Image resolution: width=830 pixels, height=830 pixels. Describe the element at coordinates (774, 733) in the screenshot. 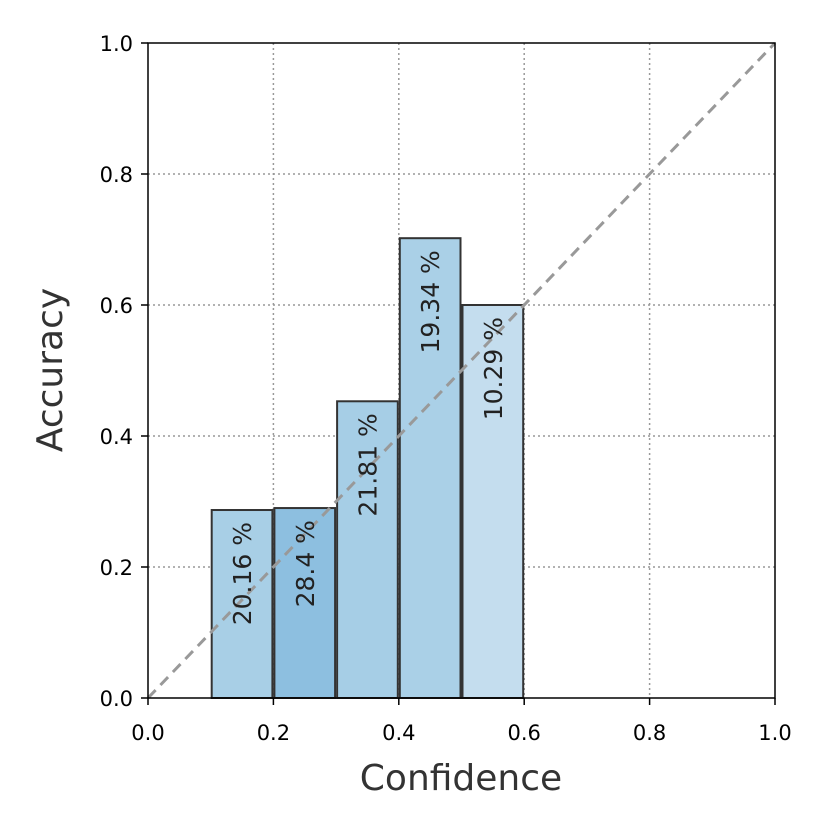

I see `x-tick-label: 1.0` at that location.